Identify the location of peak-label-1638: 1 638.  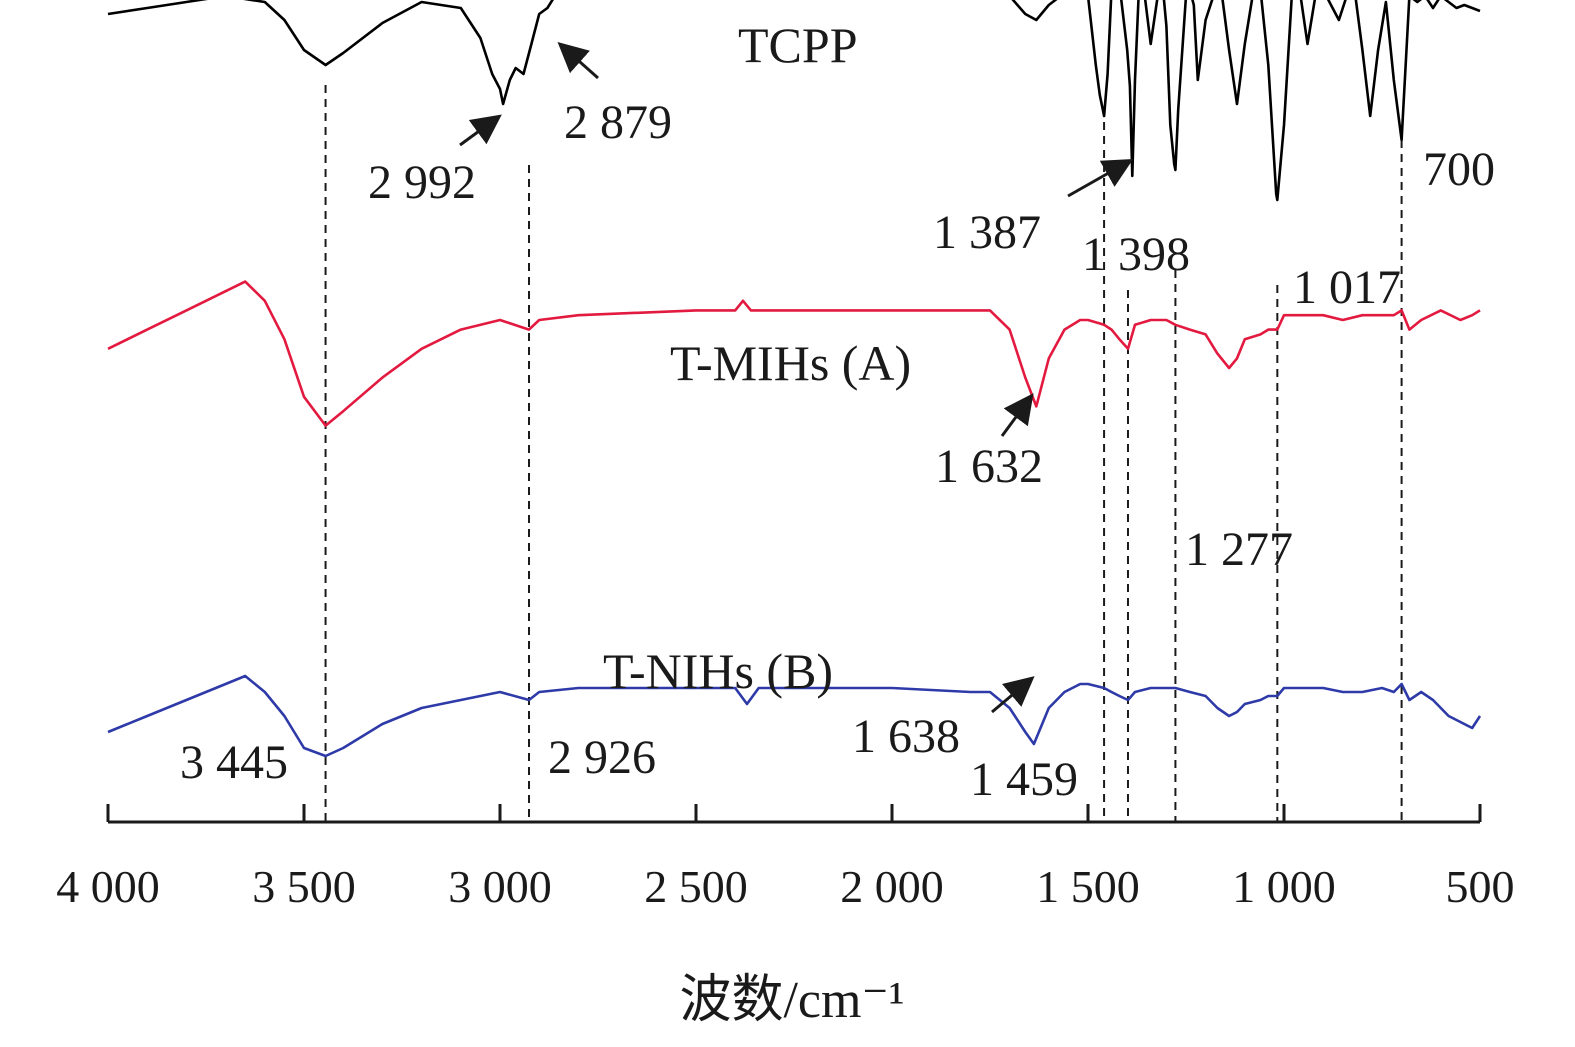
(906, 736).